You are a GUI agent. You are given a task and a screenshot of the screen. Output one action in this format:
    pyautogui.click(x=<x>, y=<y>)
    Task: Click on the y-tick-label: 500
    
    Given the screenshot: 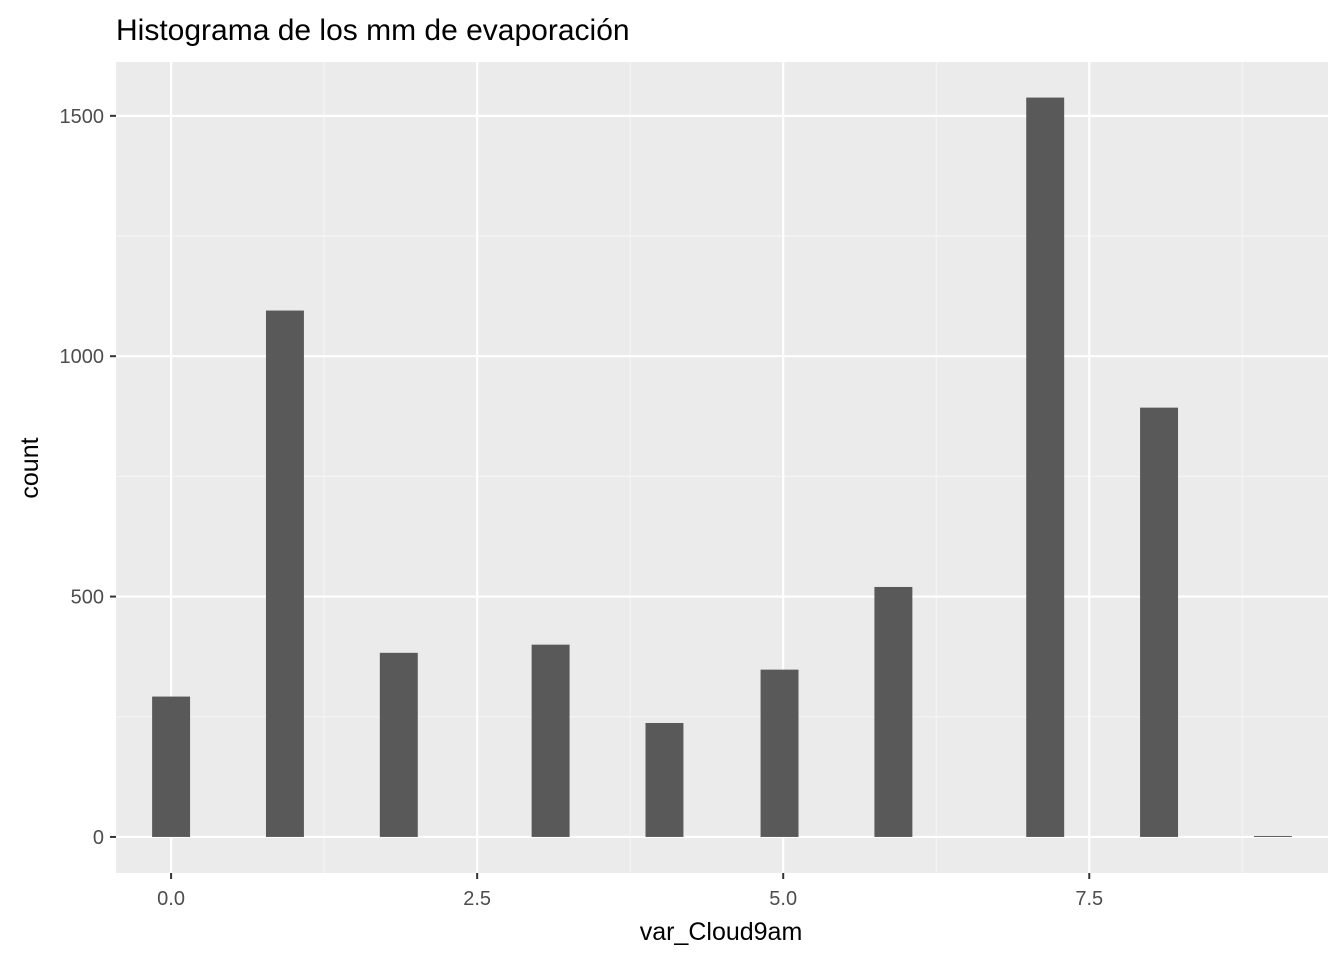 What is the action you would take?
    pyautogui.click(x=87, y=598)
    